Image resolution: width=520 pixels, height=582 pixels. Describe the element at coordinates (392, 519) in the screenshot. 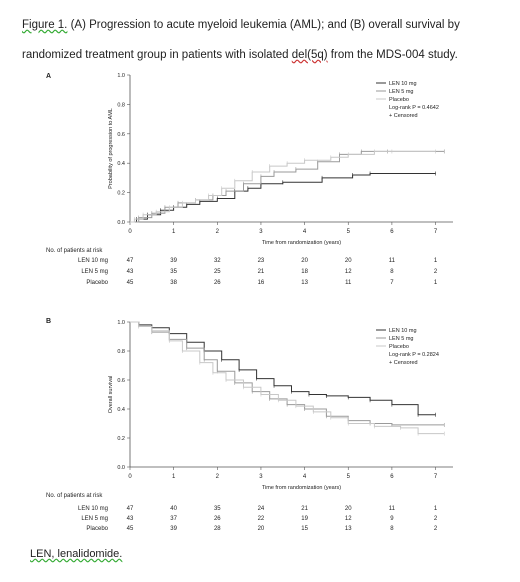

I see `risk-cell: 9` at that location.